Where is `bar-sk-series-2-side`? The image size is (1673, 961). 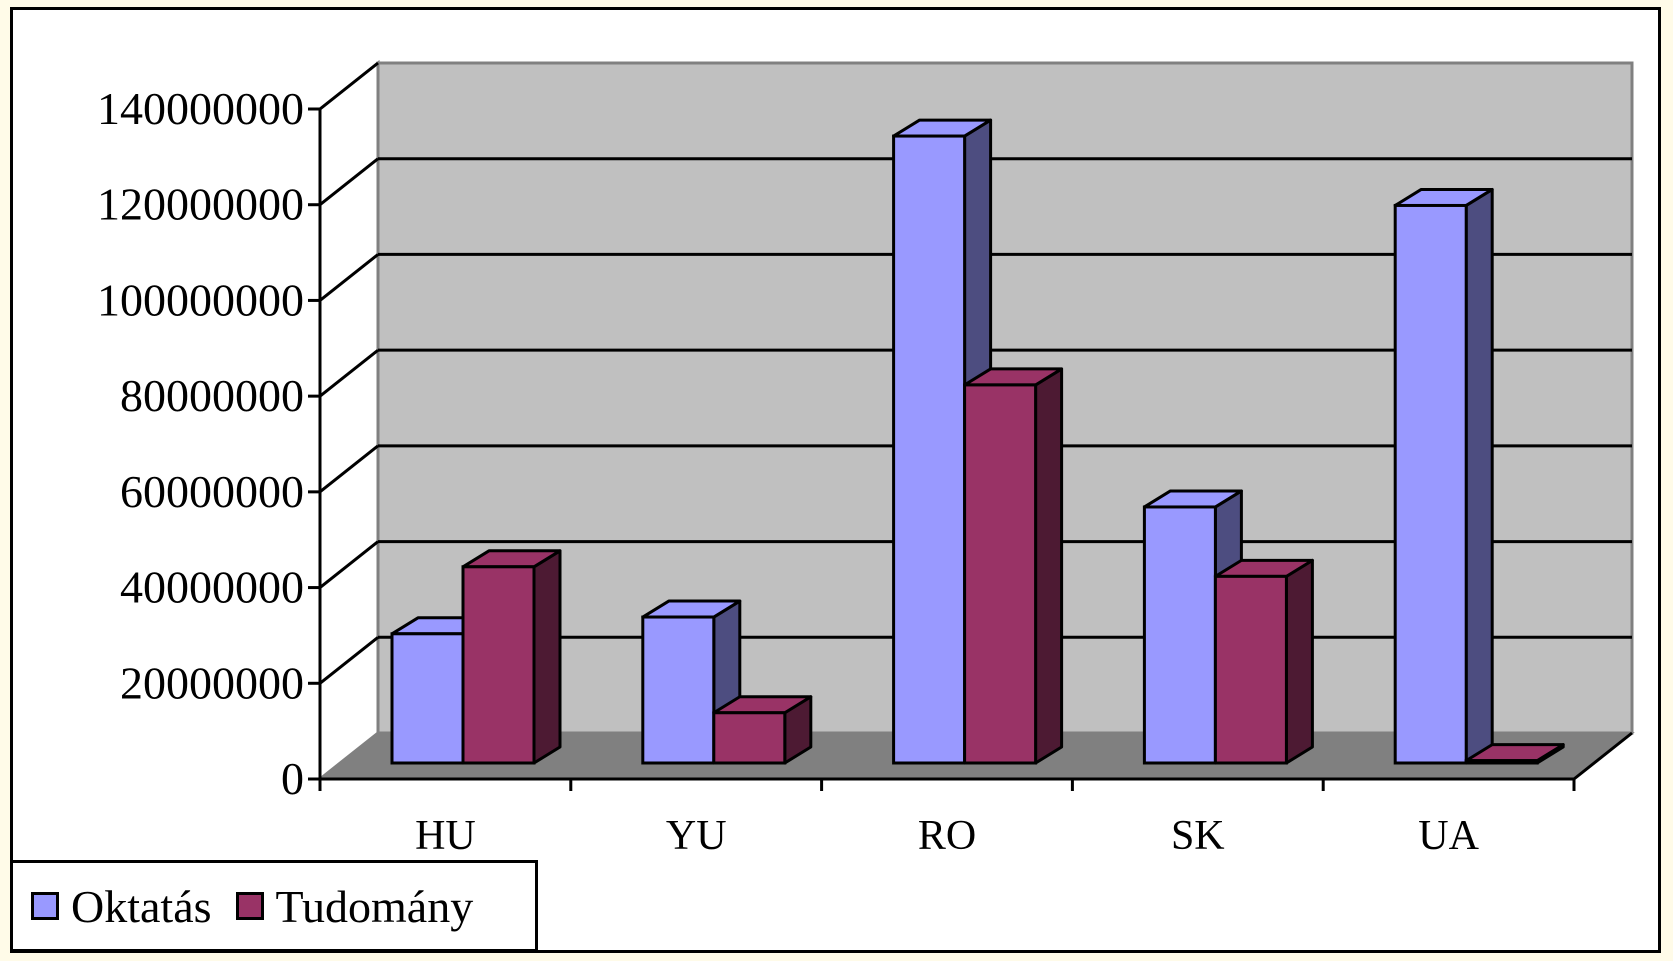 bar-sk-series-2-side is located at coordinates (1299, 661).